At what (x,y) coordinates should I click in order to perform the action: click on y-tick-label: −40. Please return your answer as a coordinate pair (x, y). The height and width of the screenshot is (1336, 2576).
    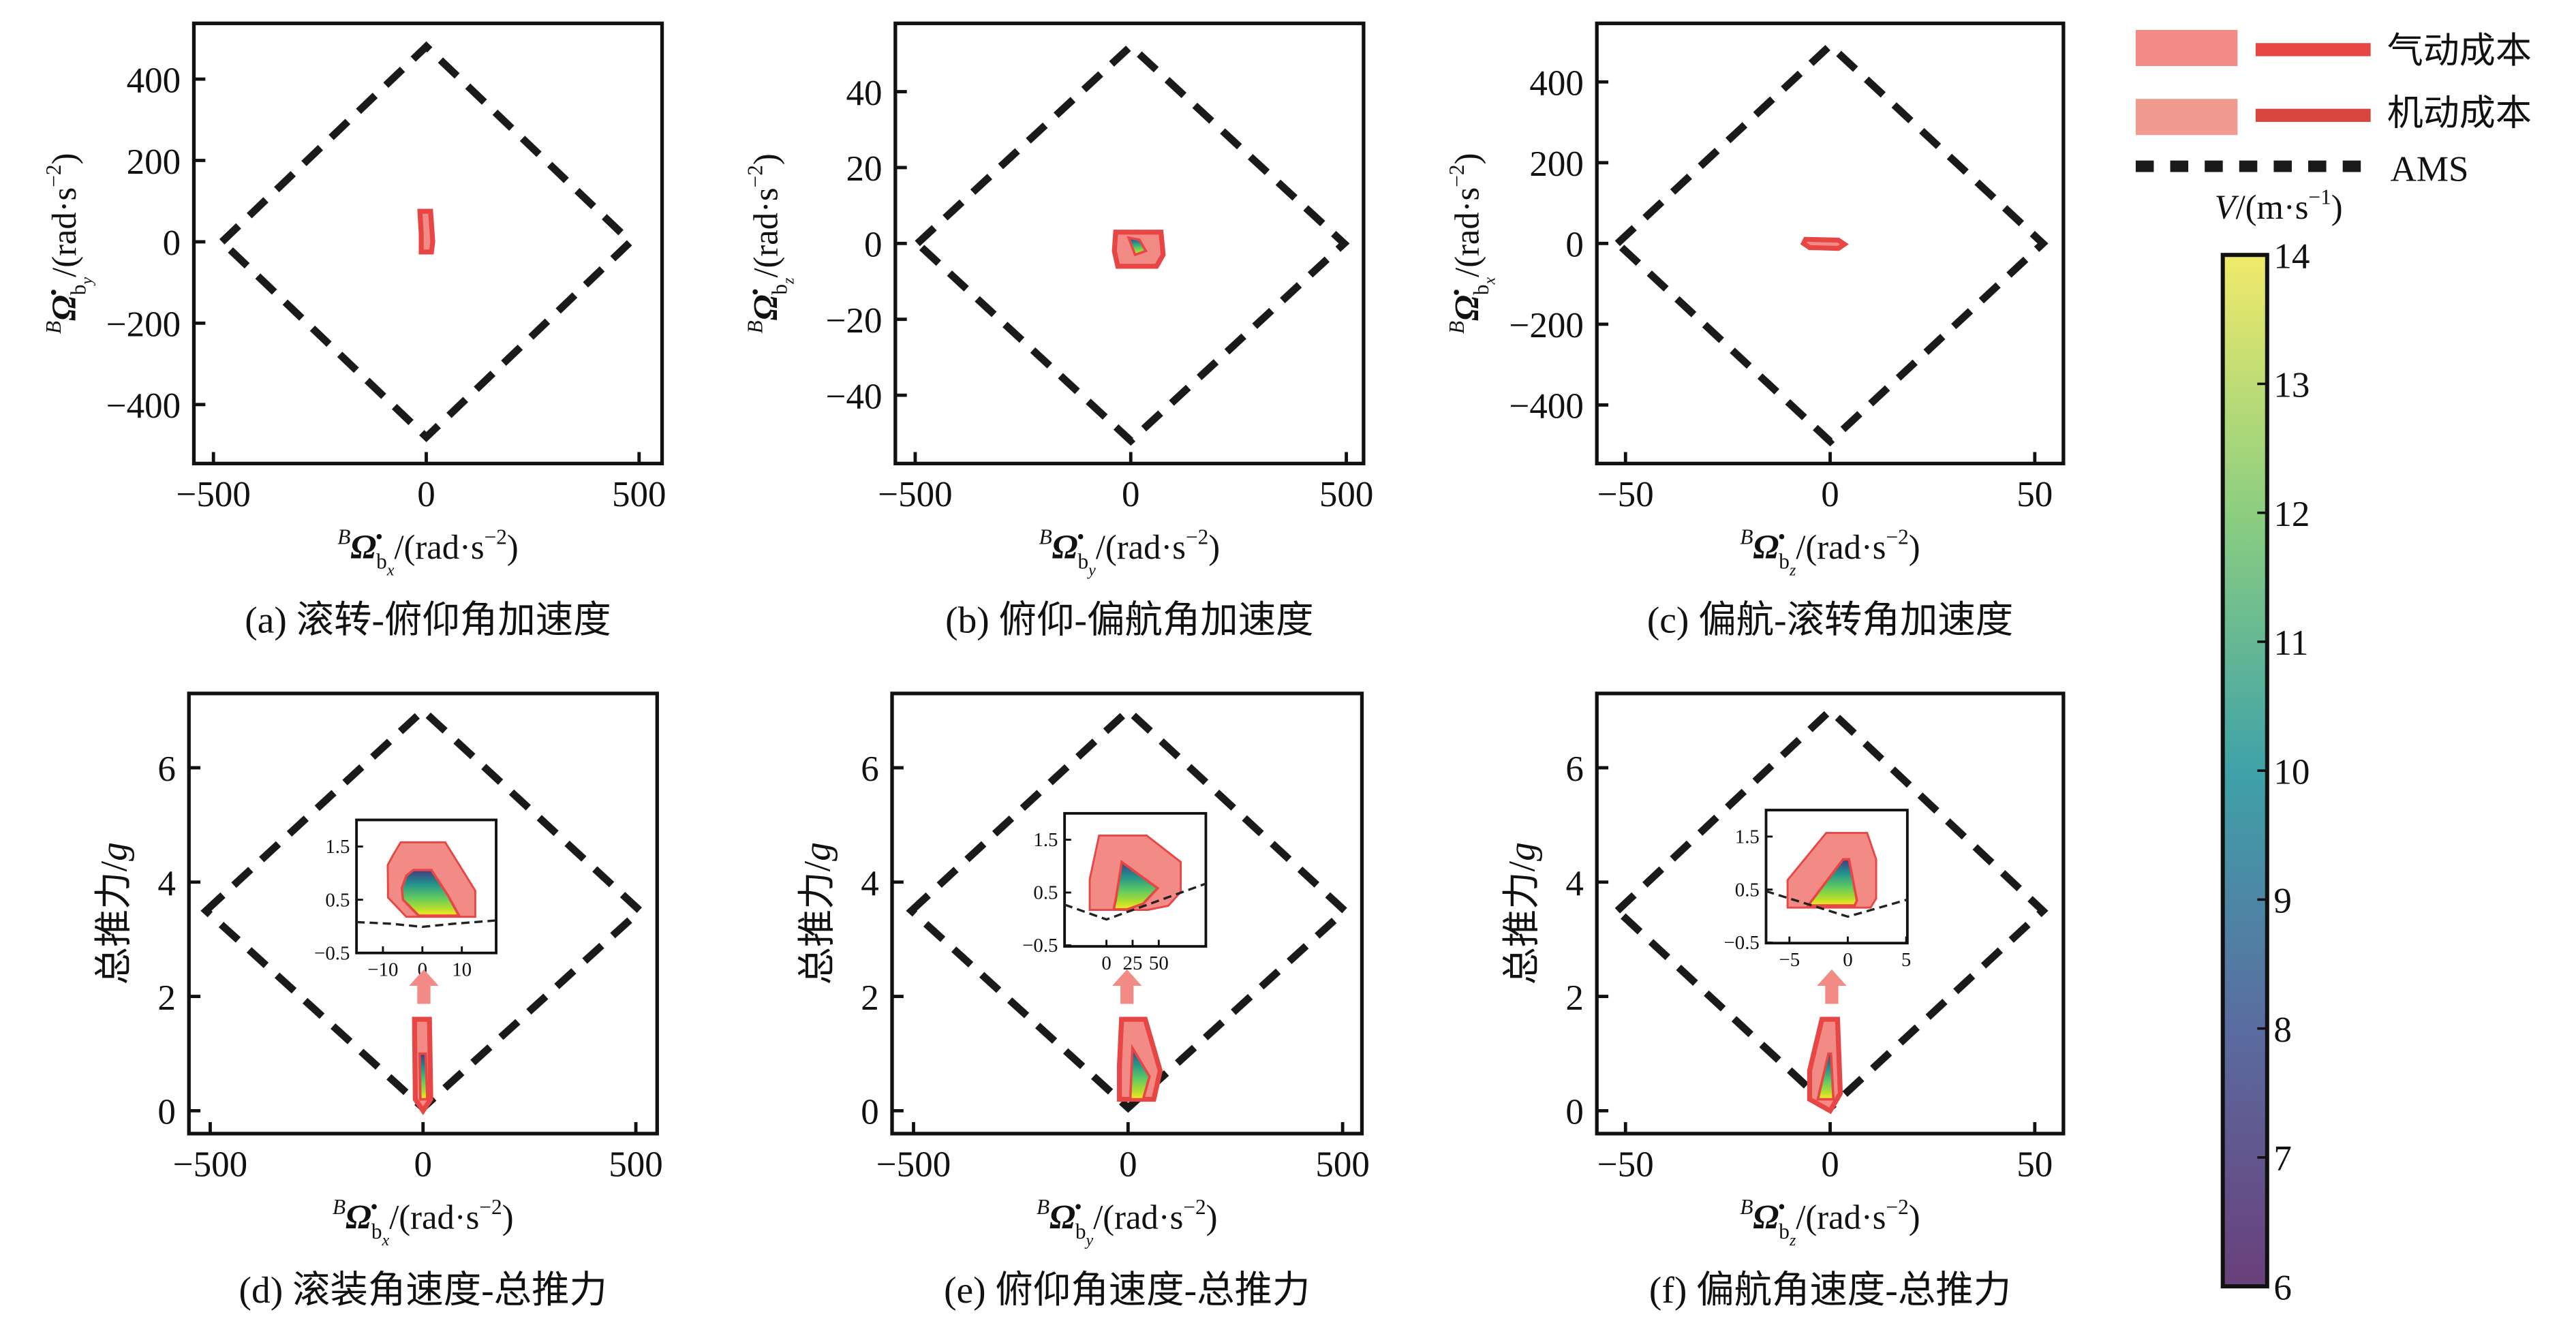
    Looking at the image, I should click on (854, 396).